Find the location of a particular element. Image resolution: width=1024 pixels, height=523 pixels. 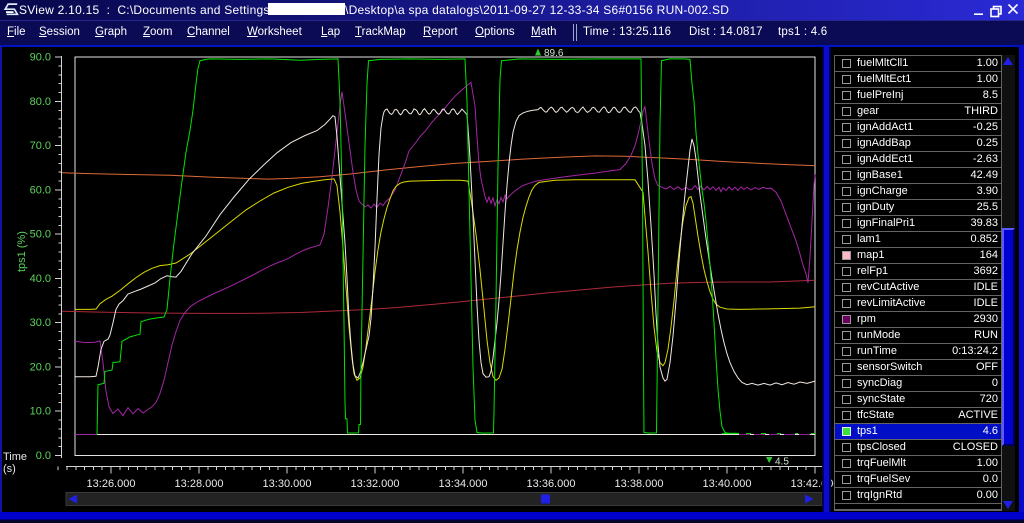

svg-text: 13:26.000 is located at coordinates (111, 484).